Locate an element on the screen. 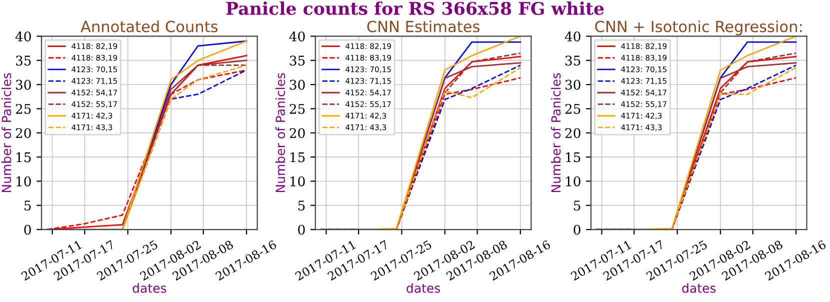 This screenshot has width=830, height=302. chart-title: Annotated Counts is located at coordinates (149, 26).